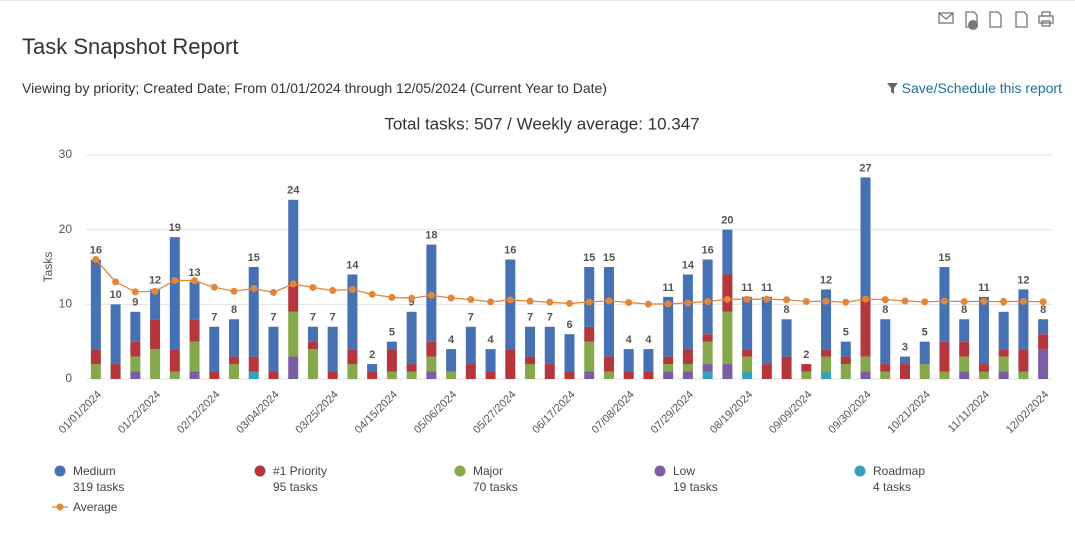 The image size is (1075, 547). Describe the element at coordinates (672, 412) in the screenshot. I see `x-tick-label: 07/29/2024` at that location.